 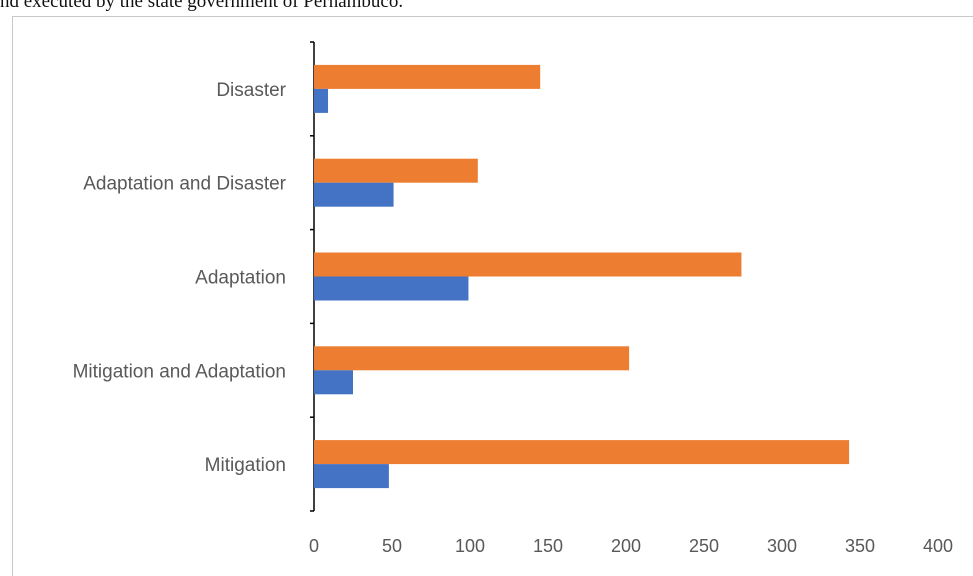 I want to click on category-label: Mitigation and Adaptation, so click(x=179, y=371).